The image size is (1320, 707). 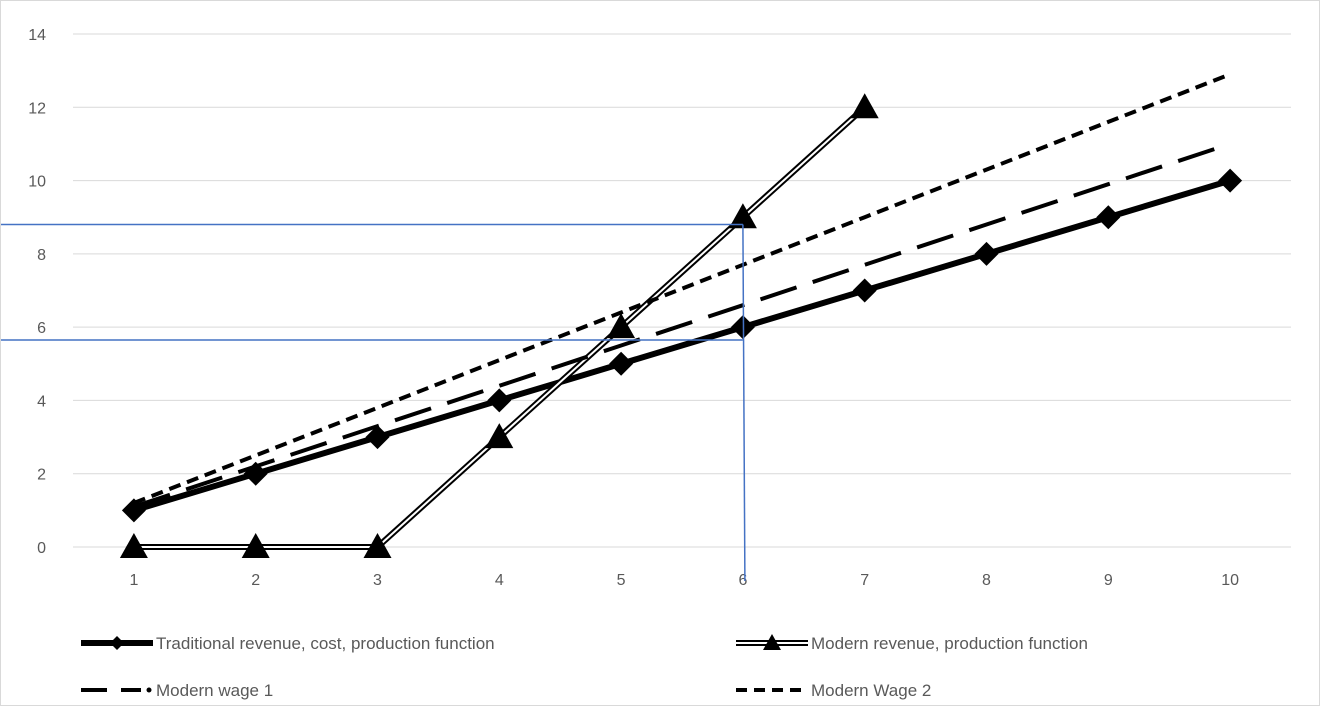 I want to click on diamond-marker-x7, so click(x=864, y=290).